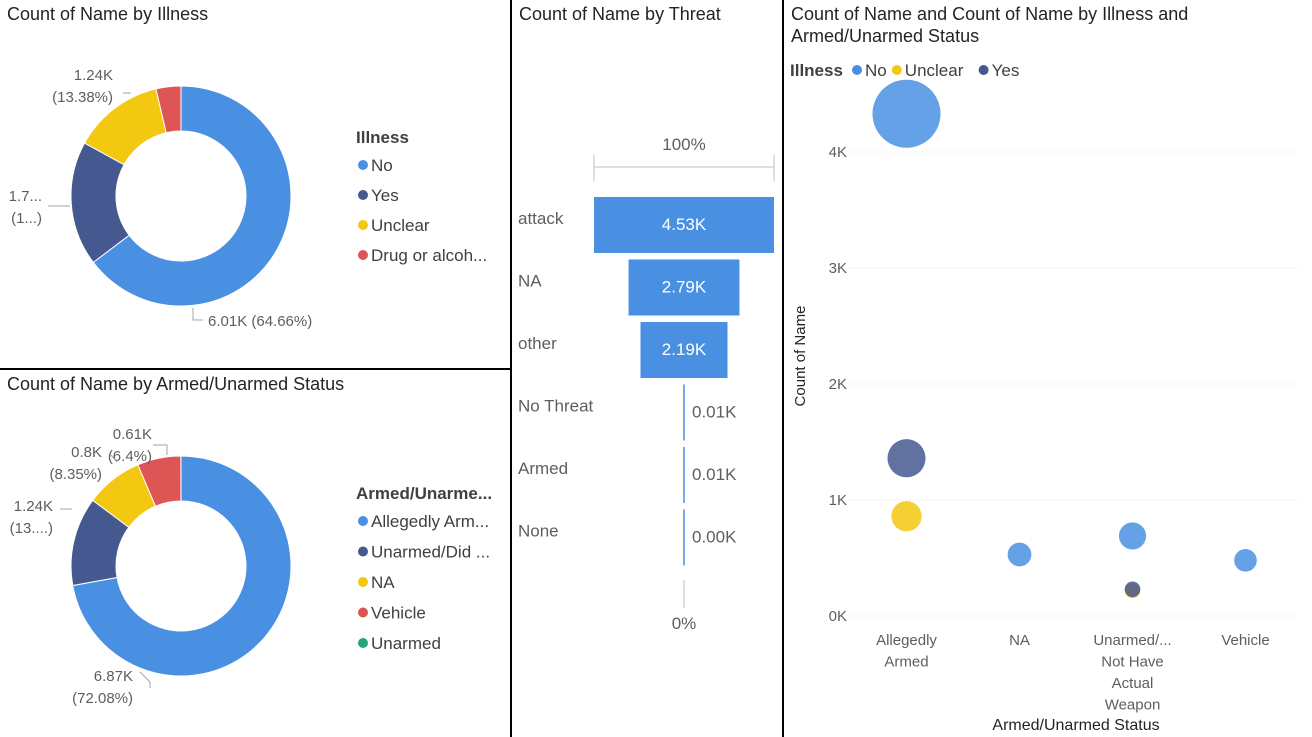  I want to click on panel-divider-horizontal, so click(255, 369).